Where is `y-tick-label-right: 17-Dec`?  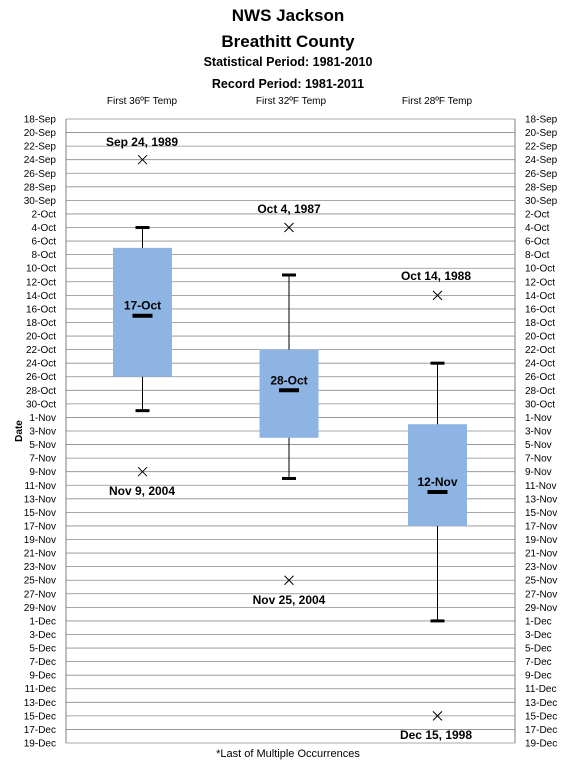
y-tick-label-right: 17-Dec is located at coordinates (541, 730).